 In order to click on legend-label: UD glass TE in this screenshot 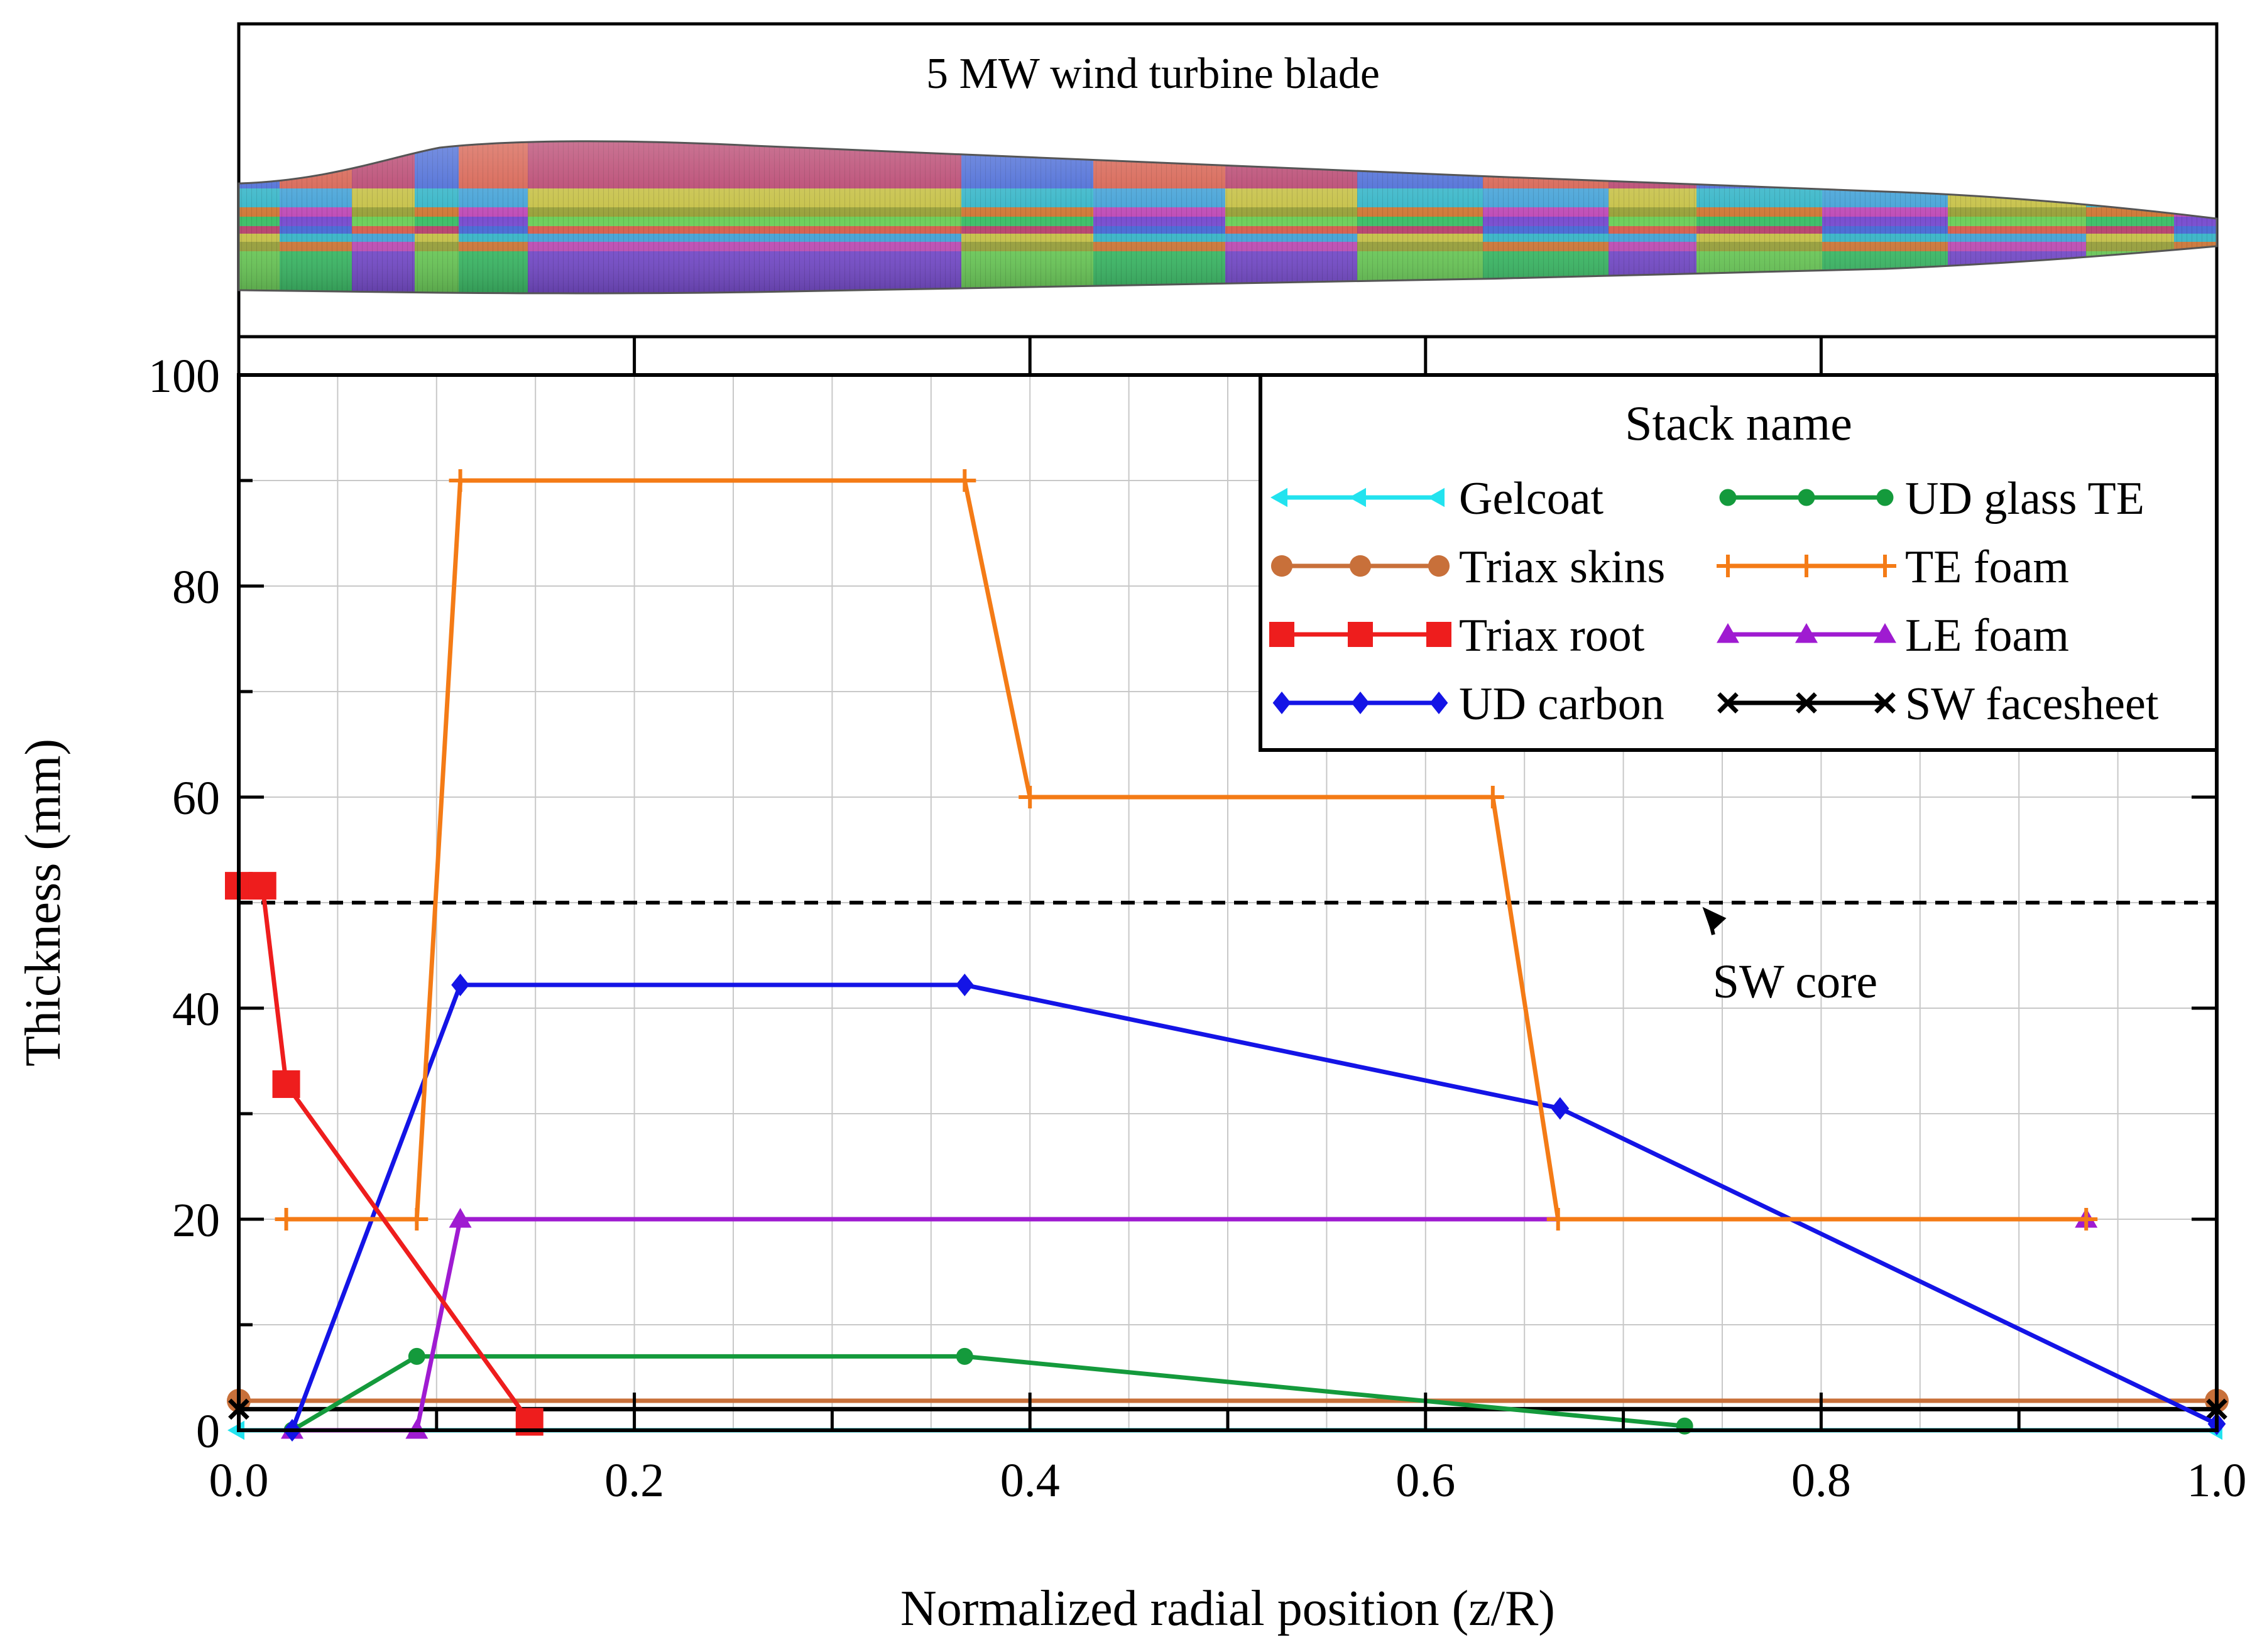, I will do `click(2024, 498)`.